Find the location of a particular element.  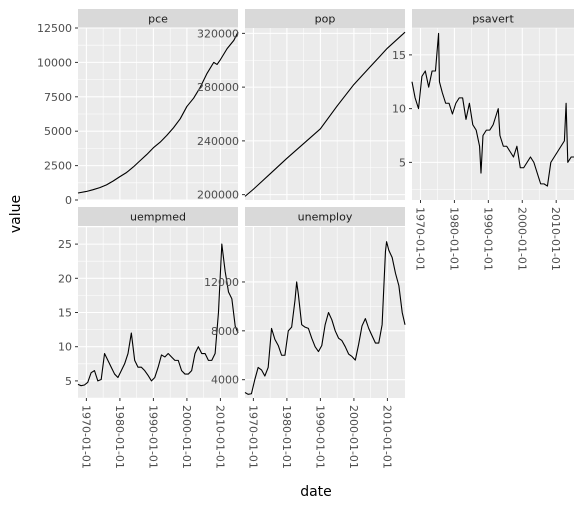

facet-pce: pce 0 2500 5000 7500 10000 12500 is located at coordinates (138, 108).